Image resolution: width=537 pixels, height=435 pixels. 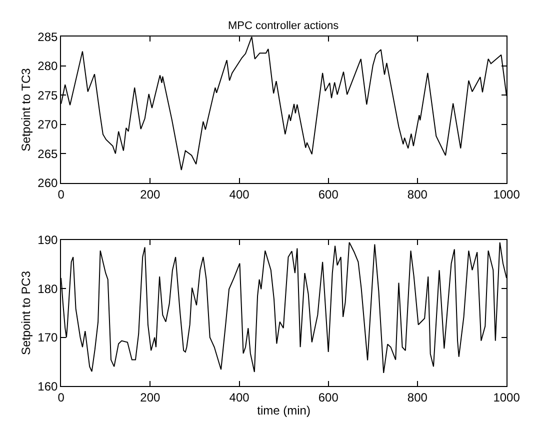 I want to click on y-tick-label: 280, so click(x=48, y=66).